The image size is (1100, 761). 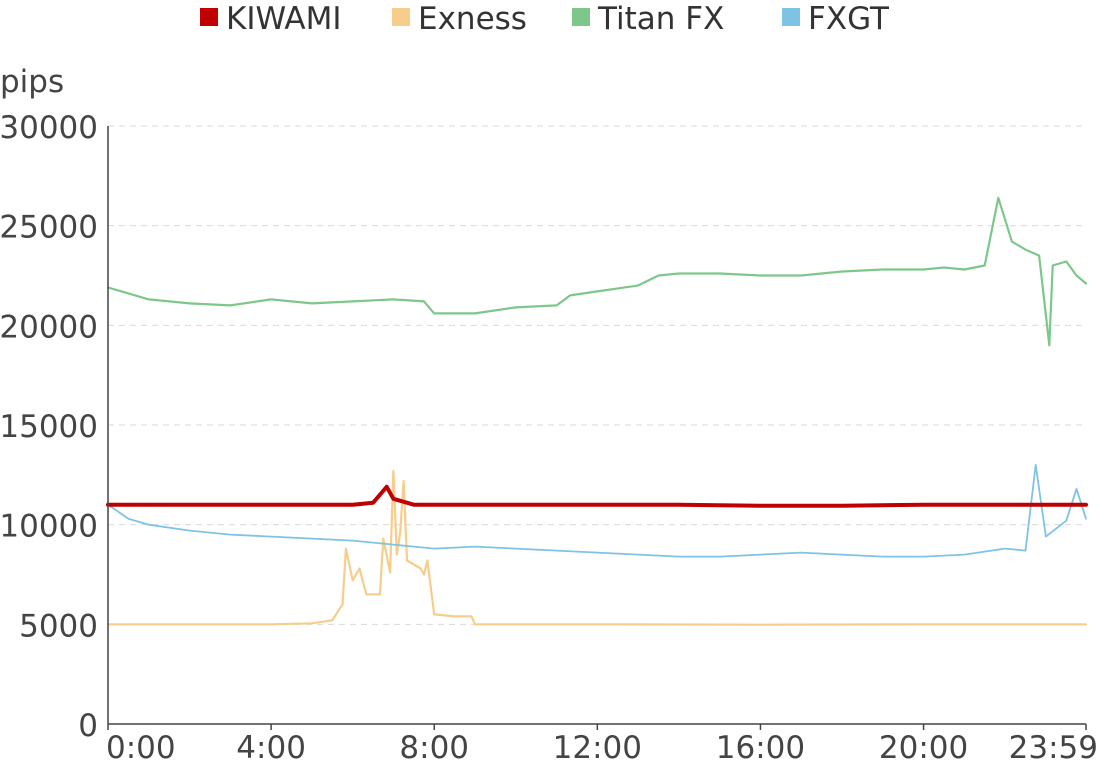 I want to click on y-tick-label-0: 0, so click(x=88, y=726).